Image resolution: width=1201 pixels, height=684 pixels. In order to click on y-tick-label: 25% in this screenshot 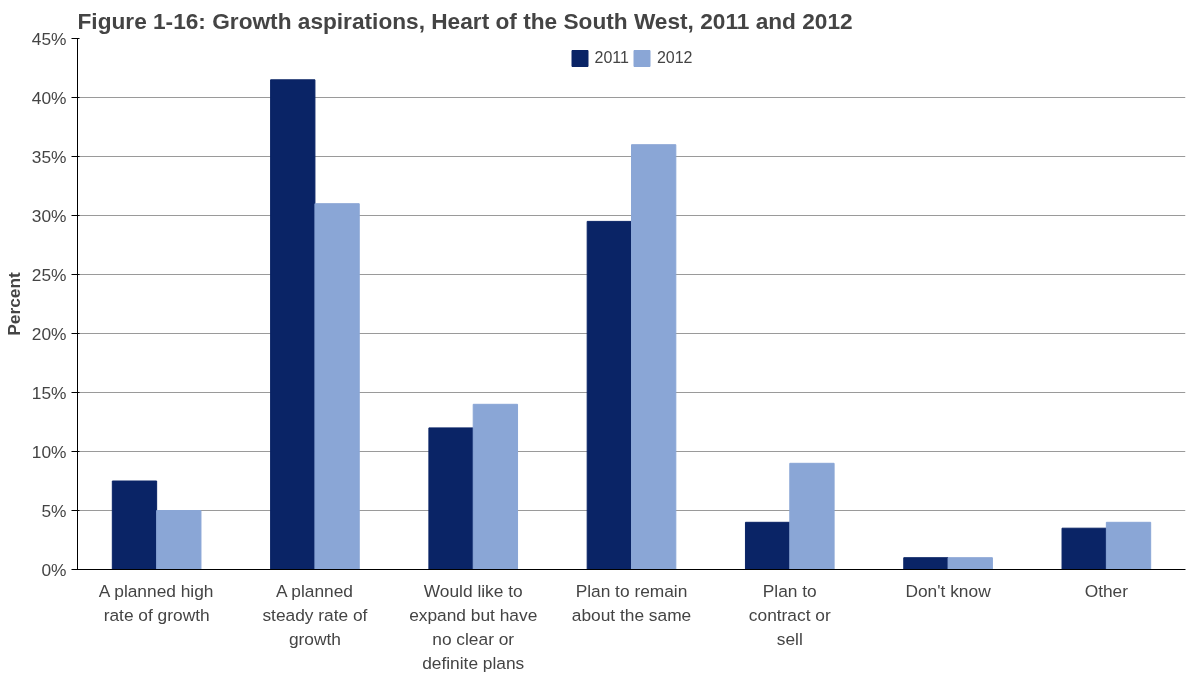, I will do `click(49, 274)`.